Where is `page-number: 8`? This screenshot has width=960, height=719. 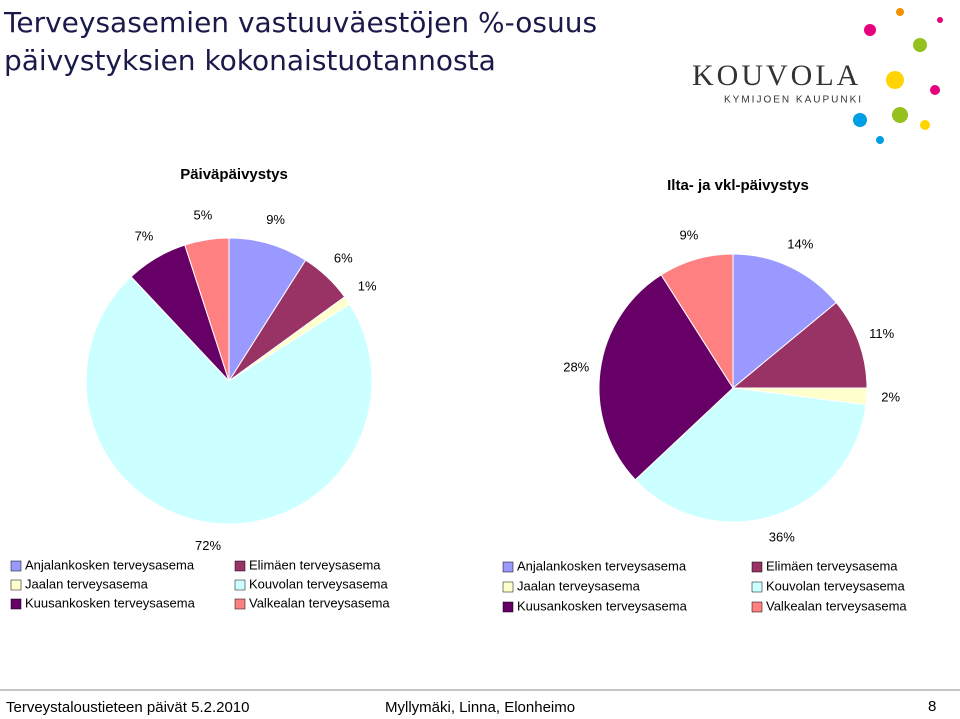
page-number: 8 is located at coordinates (932, 706).